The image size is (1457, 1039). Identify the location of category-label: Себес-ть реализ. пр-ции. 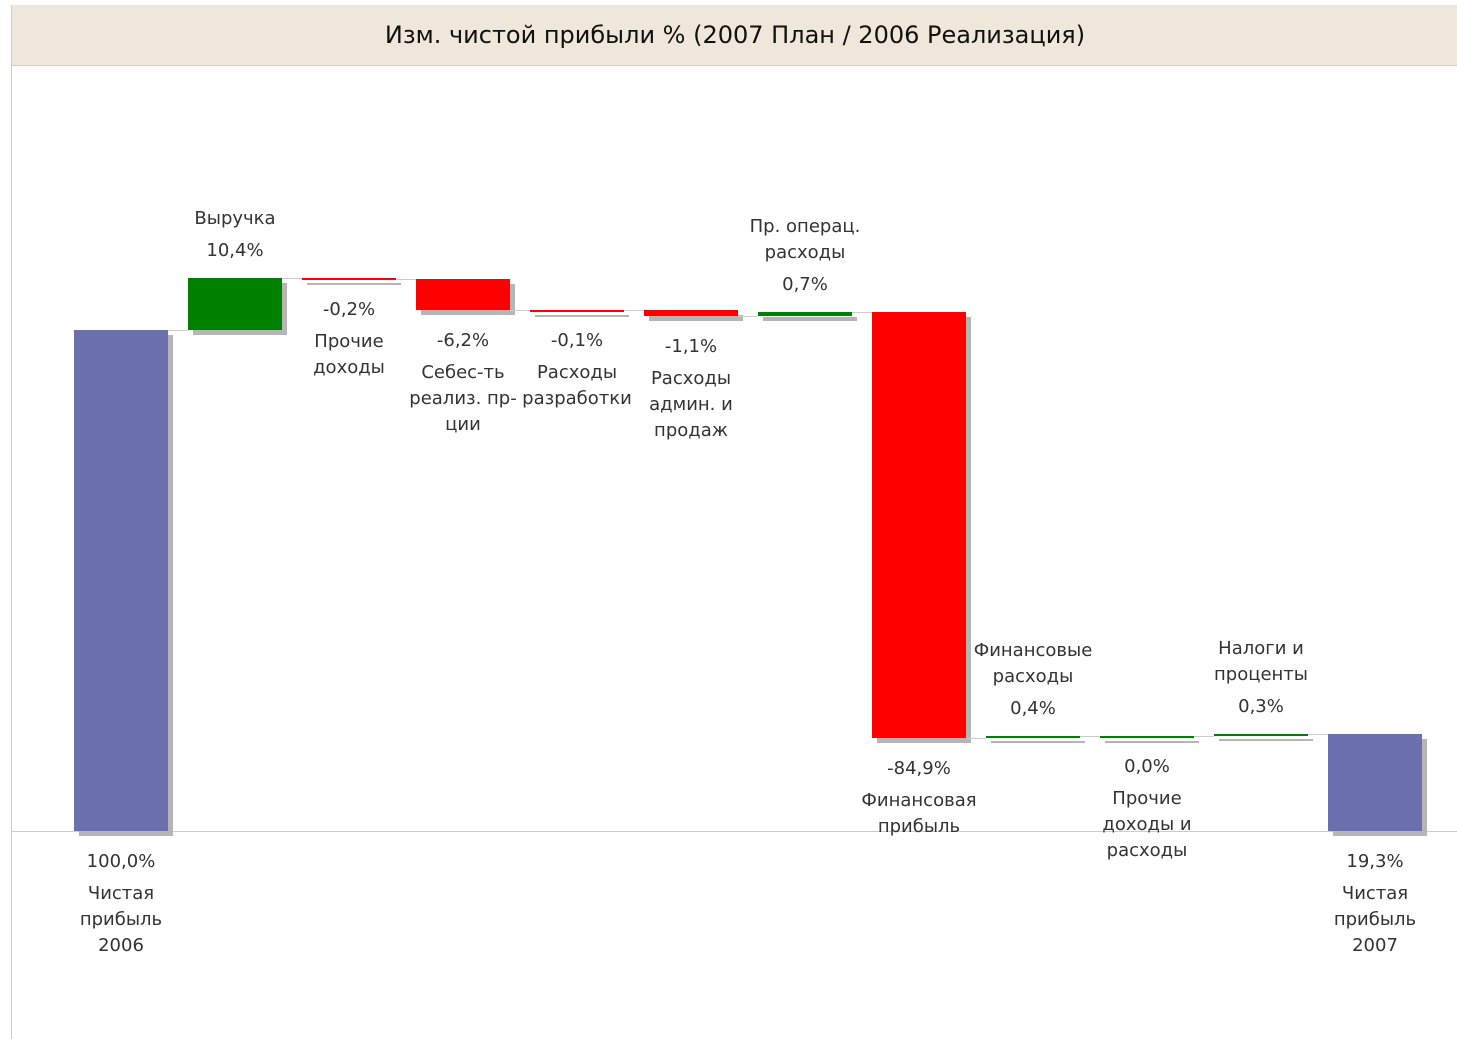
(463, 398).